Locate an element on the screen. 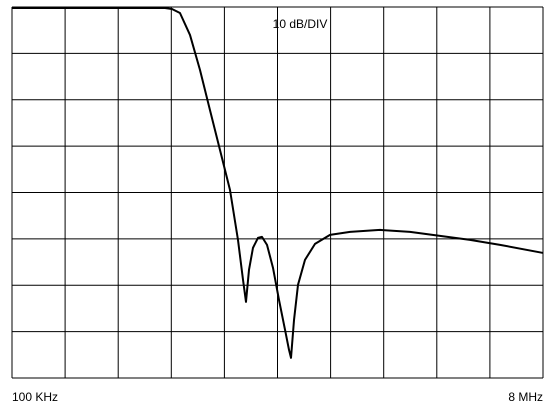 The image size is (549, 409). annotation: 10 dB/DIV is located at coordinates (300, 24).